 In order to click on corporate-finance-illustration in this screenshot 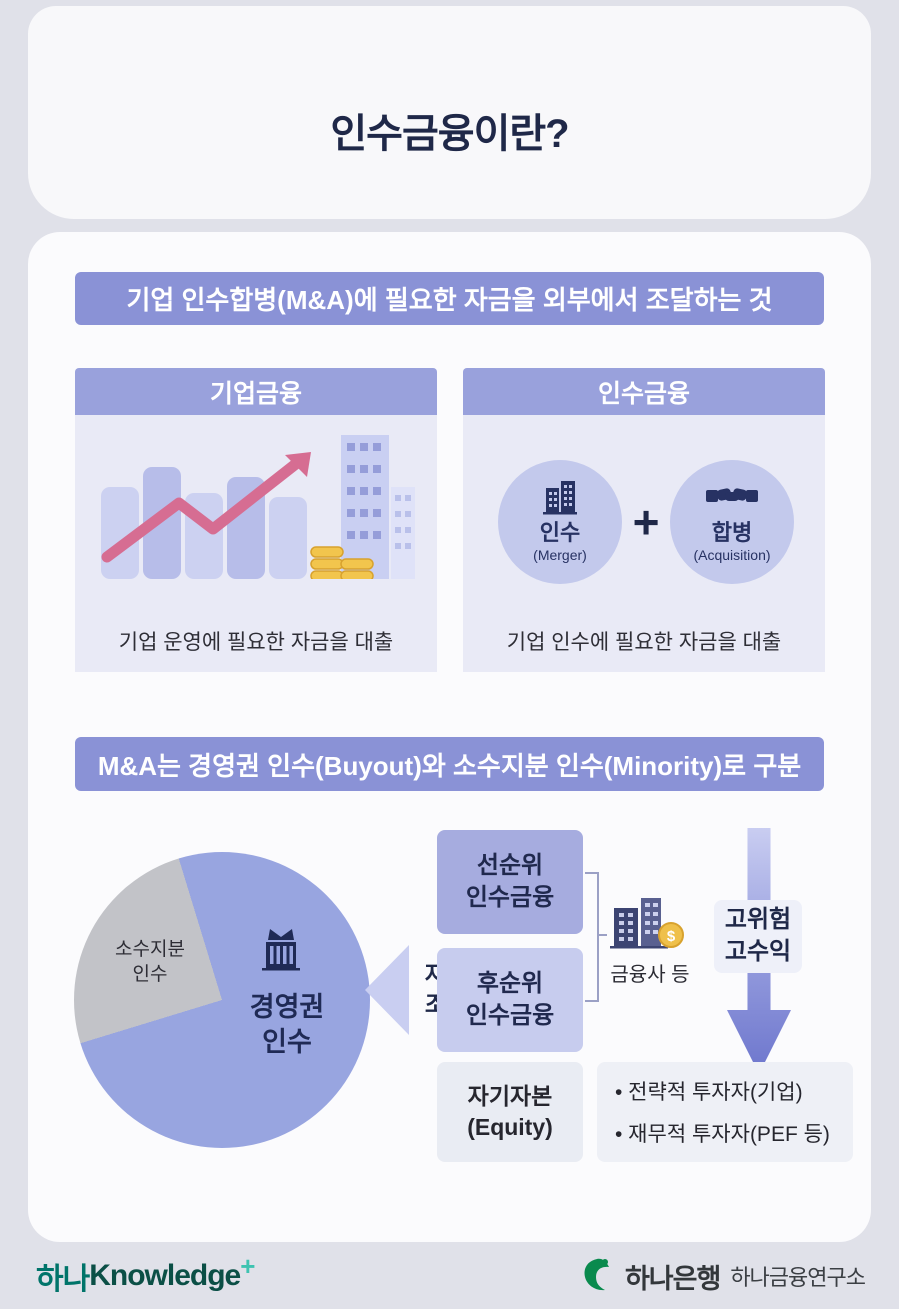, I will do `click(258, 507)`.